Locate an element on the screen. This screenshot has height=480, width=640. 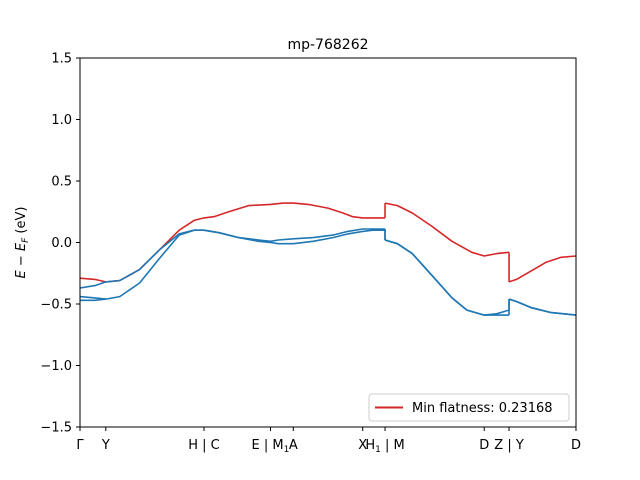
y-axis-label: E − EF (eV) is located at coordinates (22, 243).